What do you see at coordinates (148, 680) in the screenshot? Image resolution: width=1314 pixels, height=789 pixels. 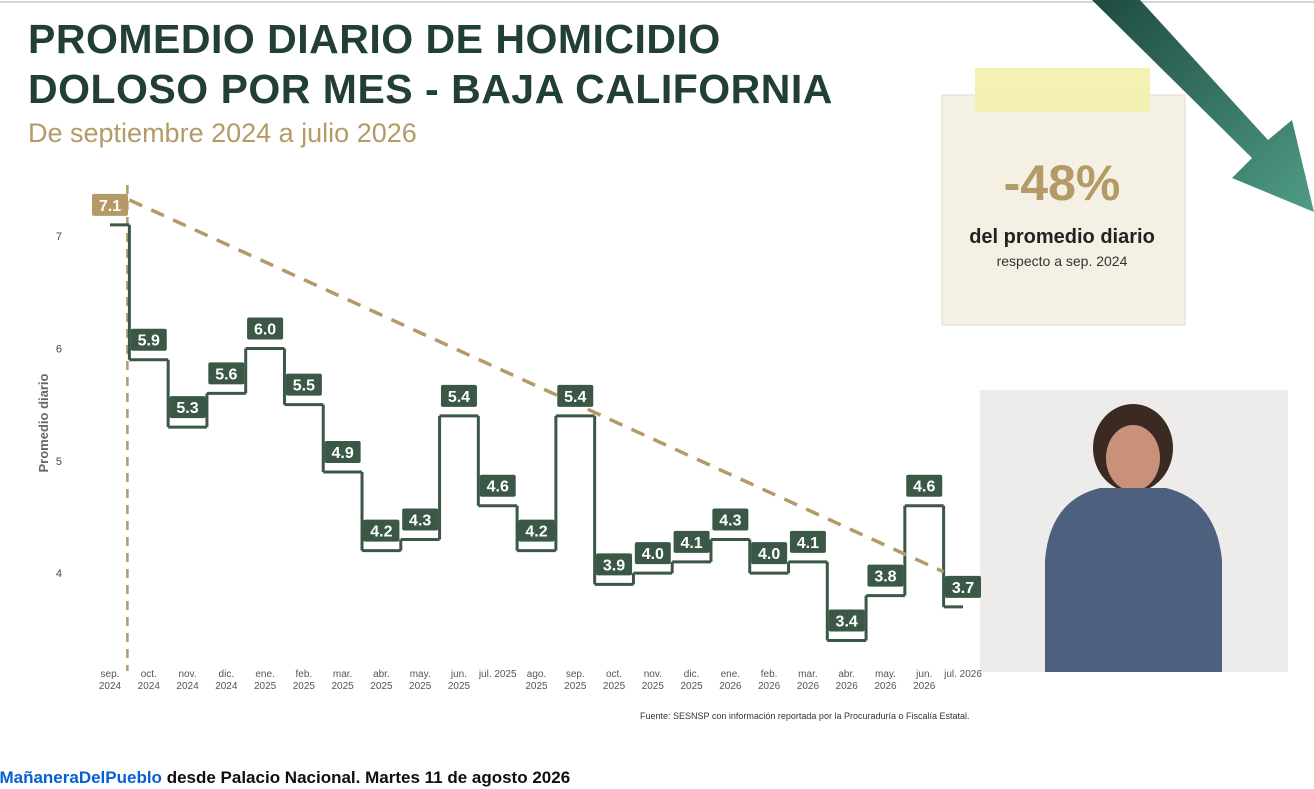 I see `x-tick-label: oct. 2024` at bounding box center [148, 680].